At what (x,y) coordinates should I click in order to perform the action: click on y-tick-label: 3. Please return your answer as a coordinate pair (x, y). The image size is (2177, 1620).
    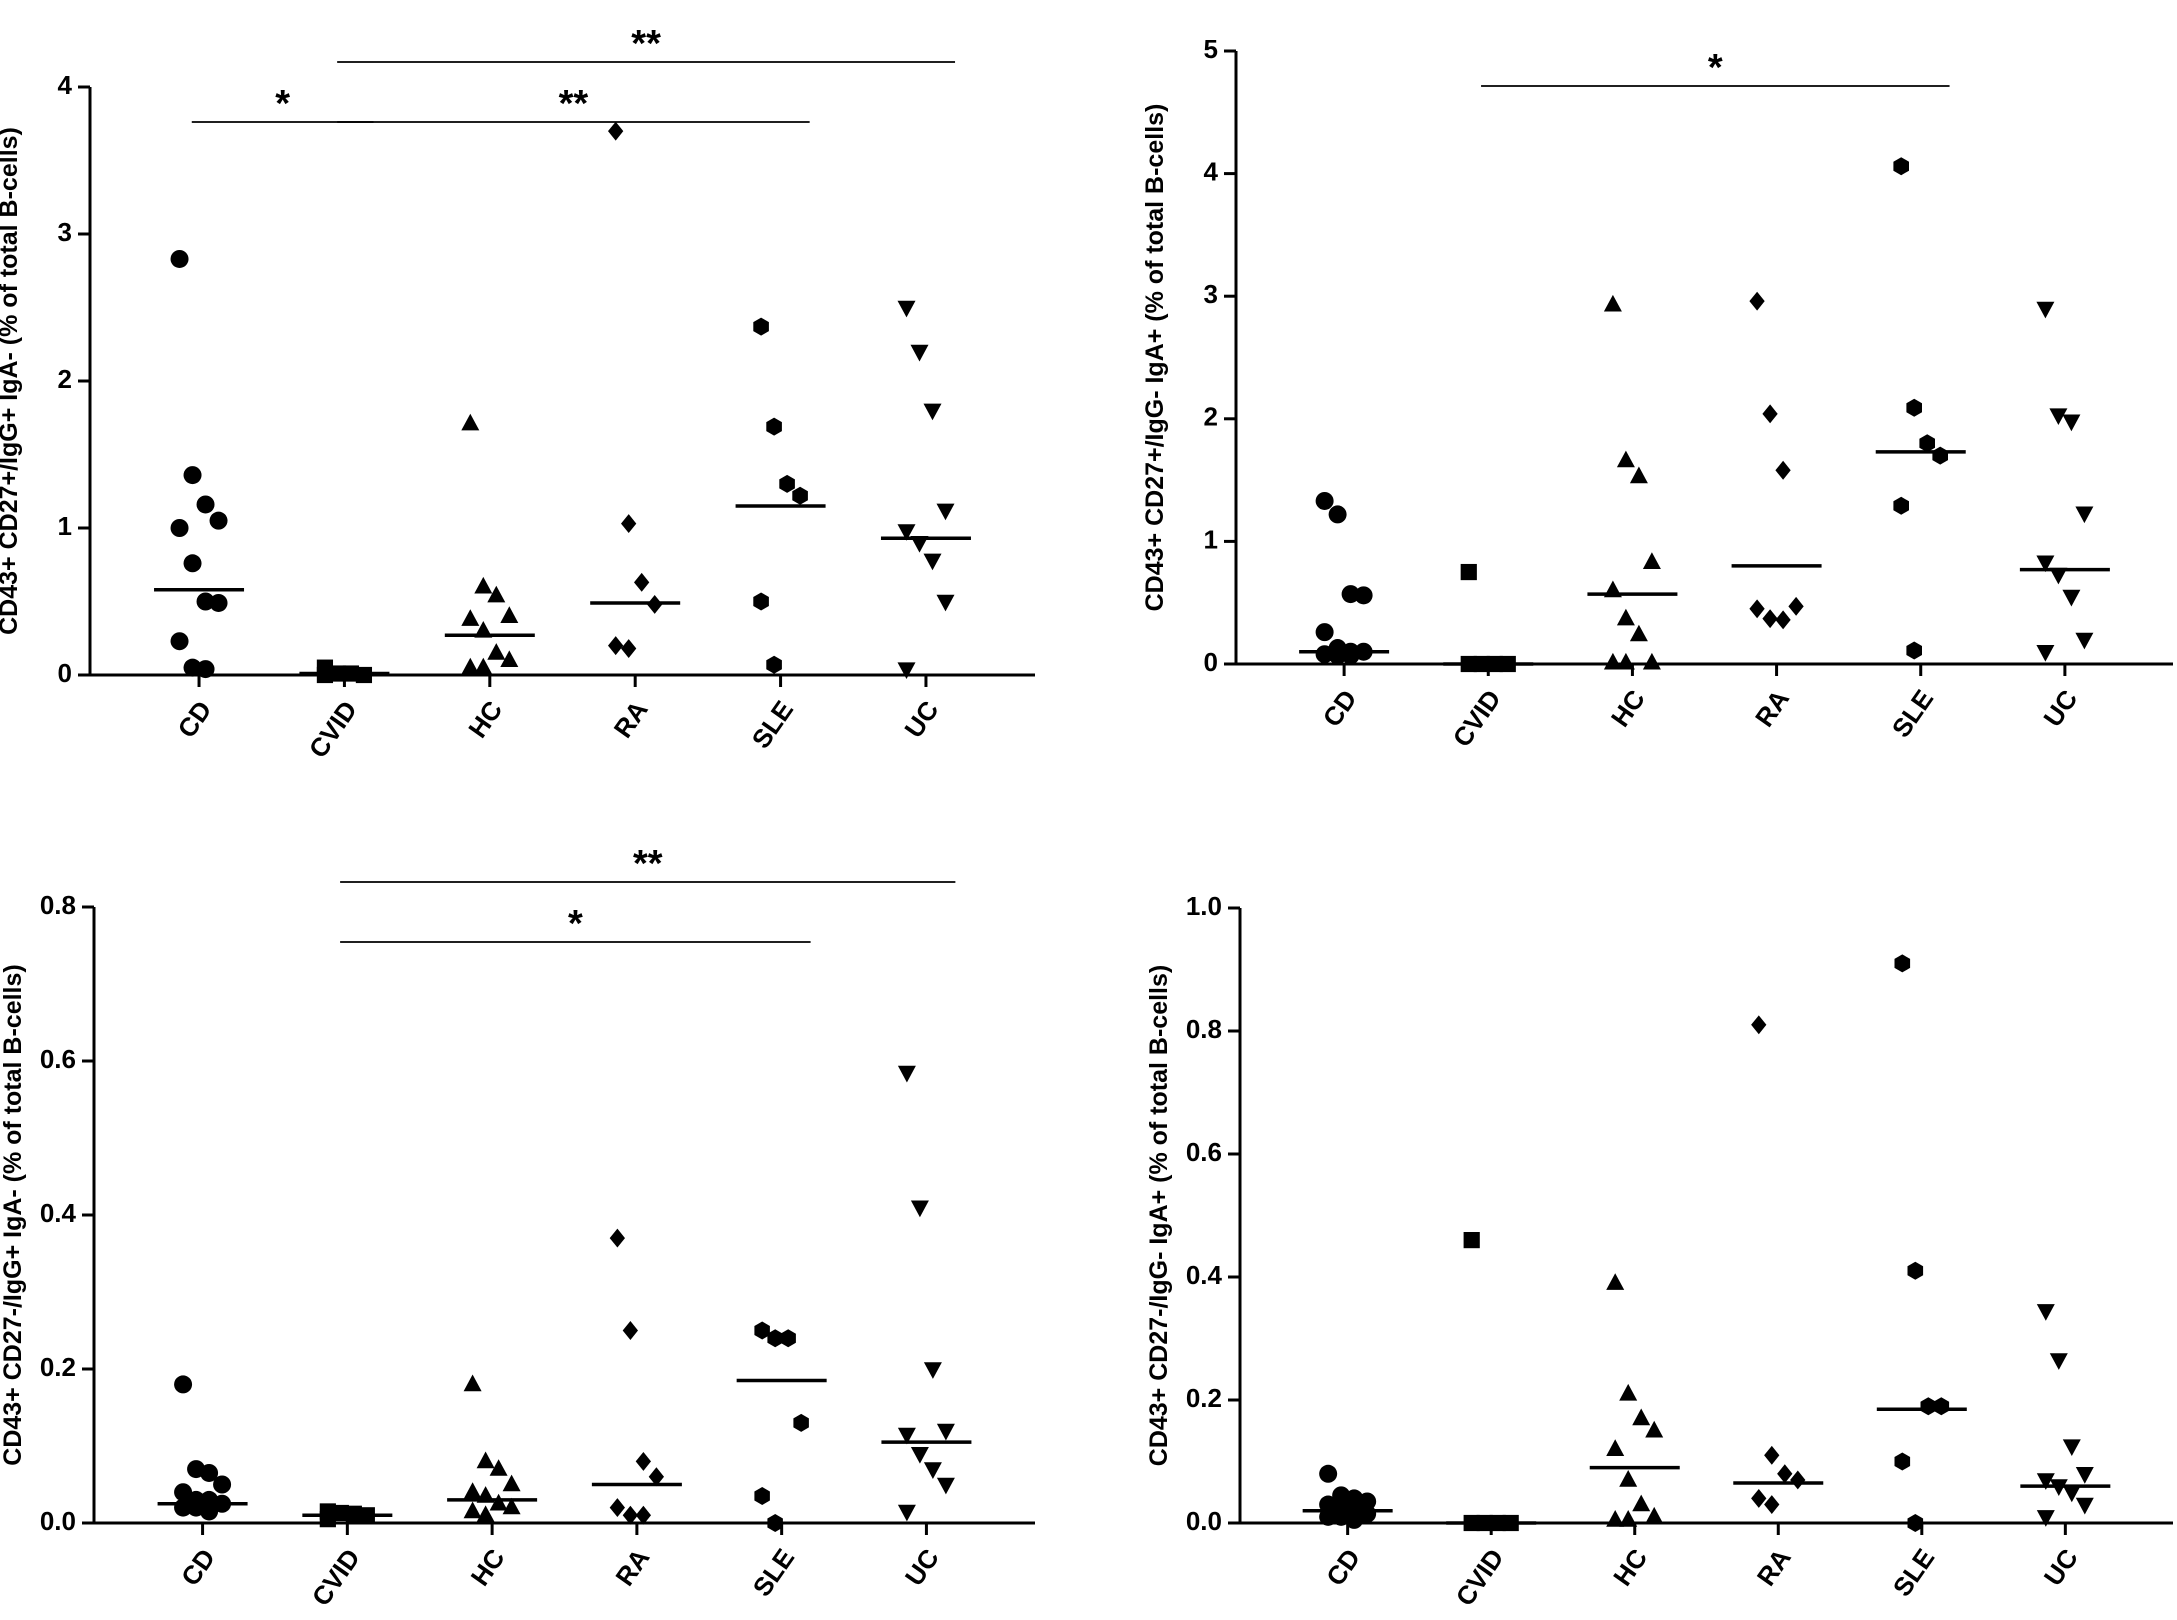
    Looking at the image, I should click on (1211, 294).